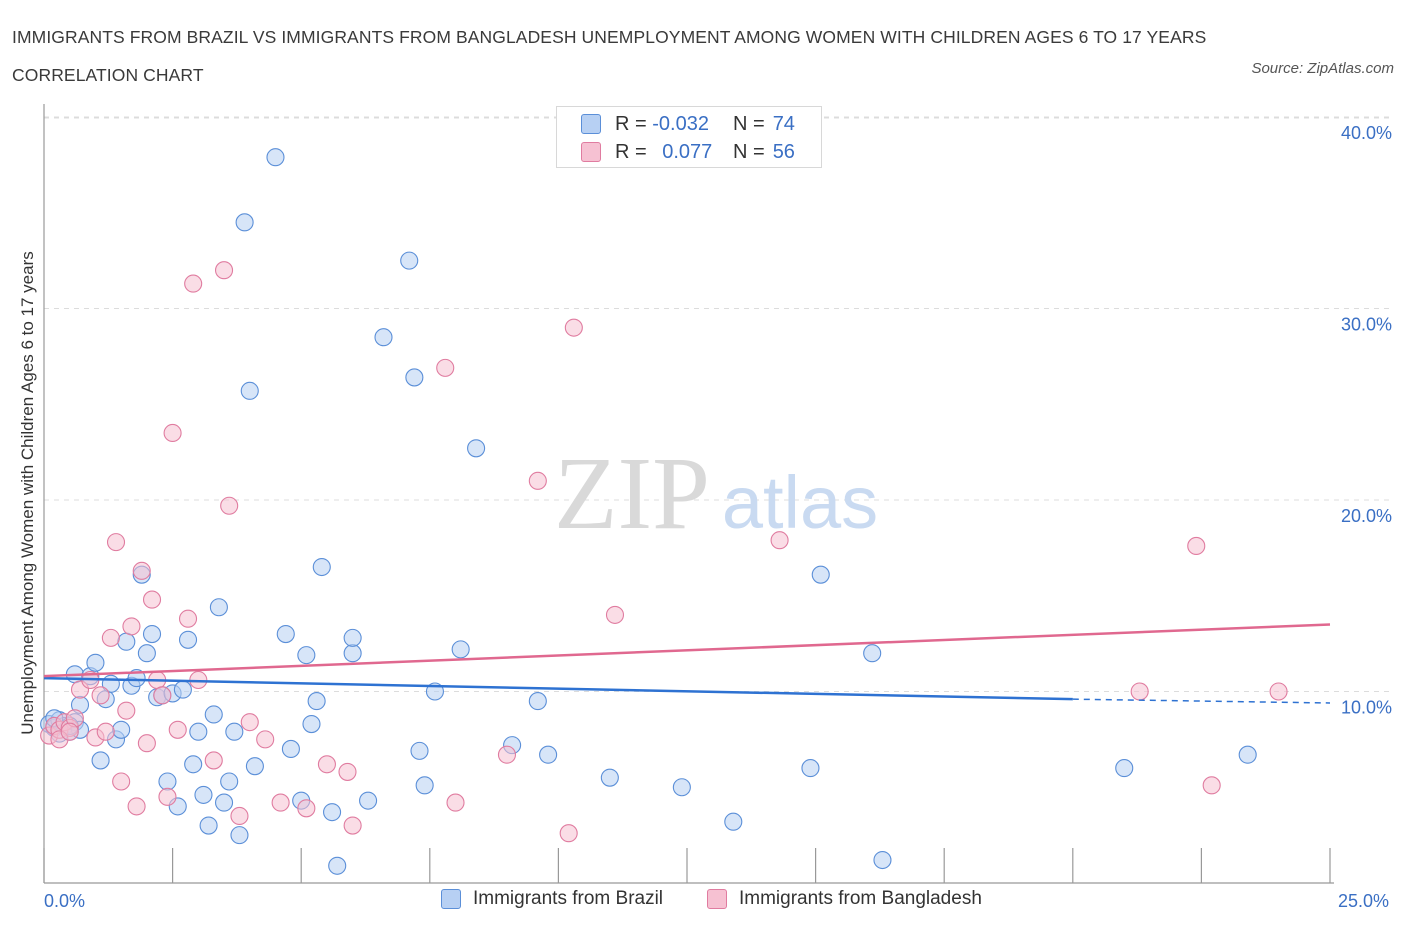 This screenshot has height=930, width=1406. What do you see at coordinates (632, 493) in the screenshot?
I see `watermark-zip: ZIP` at bounding box center [632, 493].